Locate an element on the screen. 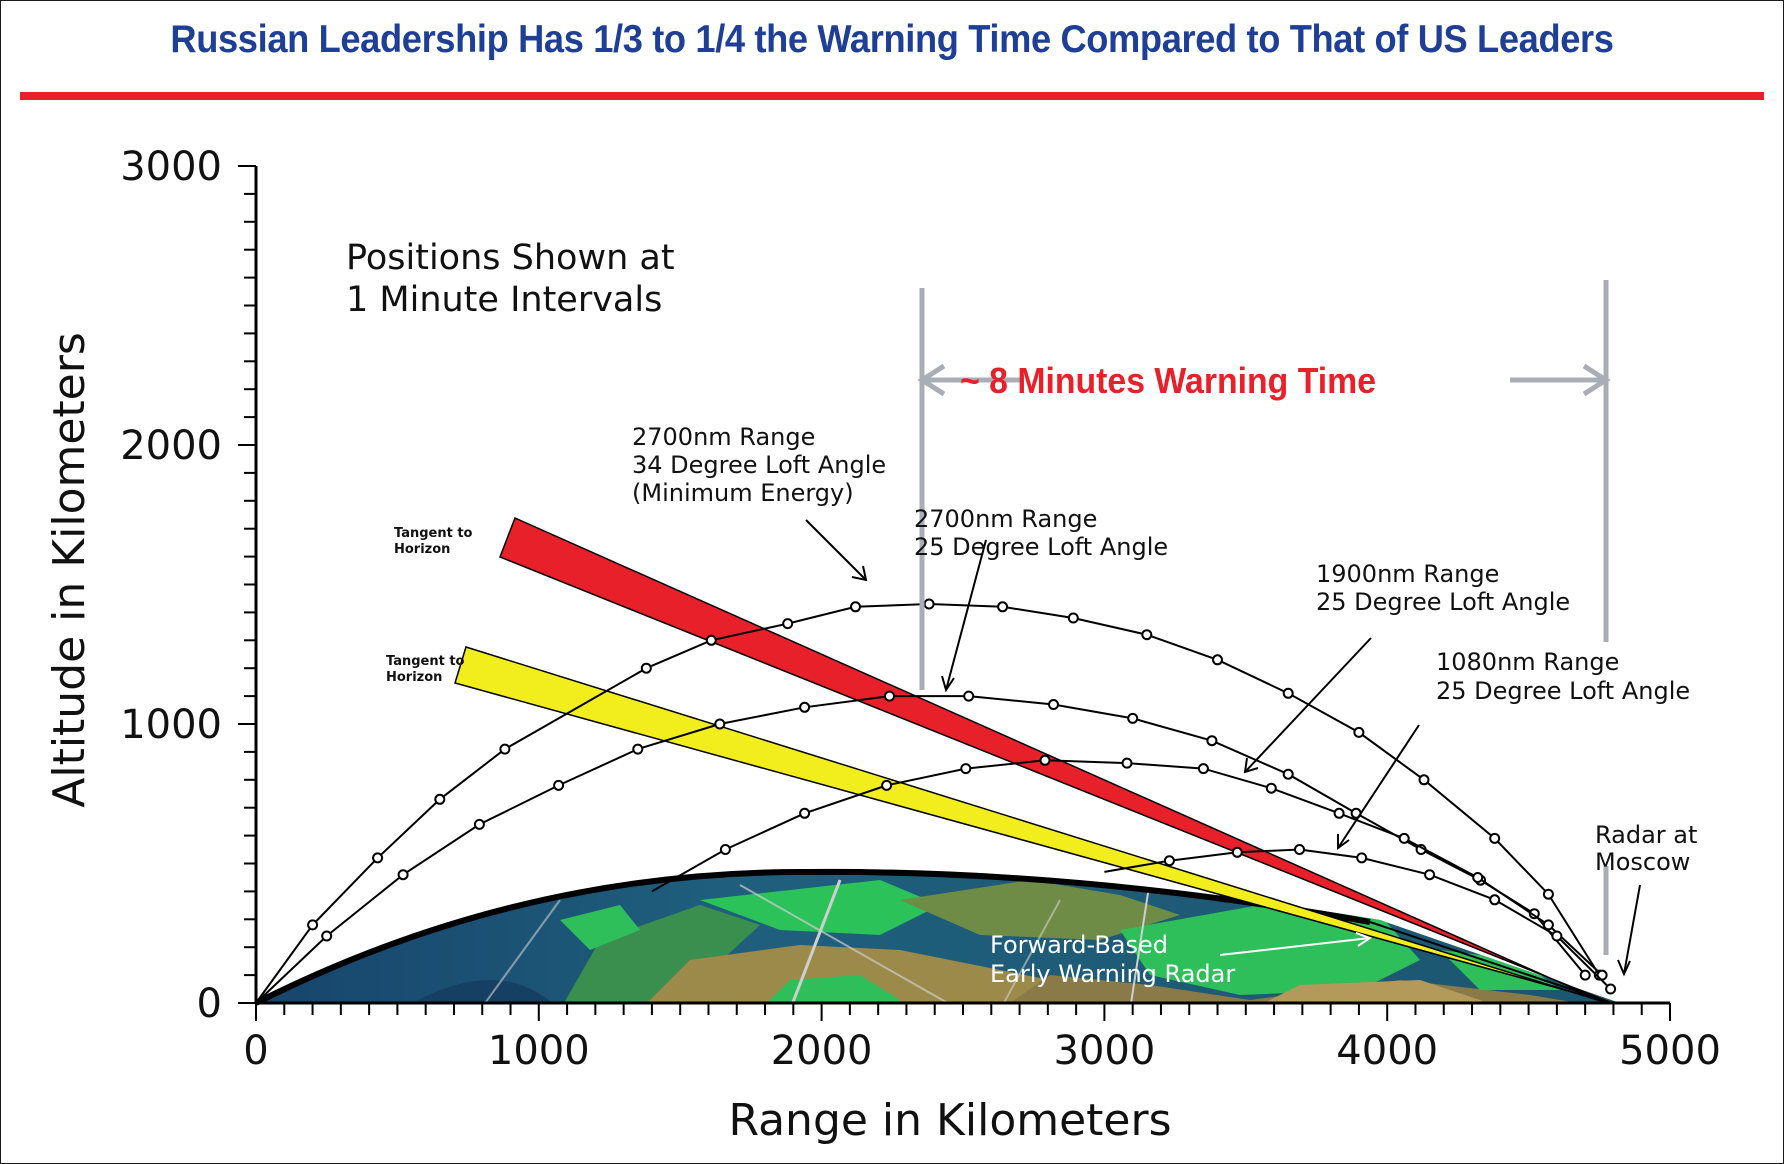 The width and height of the screenshot is (1784, 1164). label-a-line2: 34 Degree Loft Angle is located at coordinates (759, 465).